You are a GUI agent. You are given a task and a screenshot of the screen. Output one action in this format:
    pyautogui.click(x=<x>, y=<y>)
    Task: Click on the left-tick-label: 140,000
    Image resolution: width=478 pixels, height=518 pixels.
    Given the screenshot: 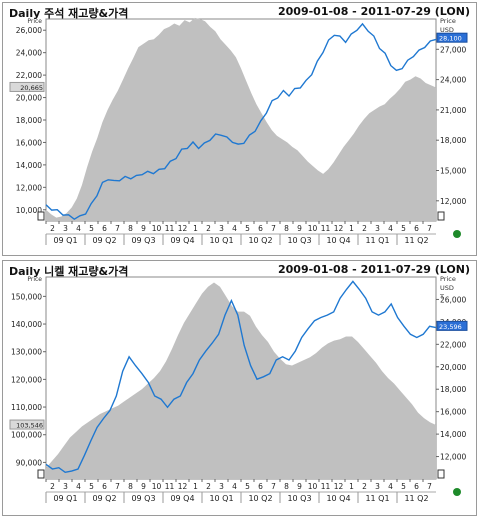 What is the action you would take?
    pyautogui.click(x=26, y=324)
    